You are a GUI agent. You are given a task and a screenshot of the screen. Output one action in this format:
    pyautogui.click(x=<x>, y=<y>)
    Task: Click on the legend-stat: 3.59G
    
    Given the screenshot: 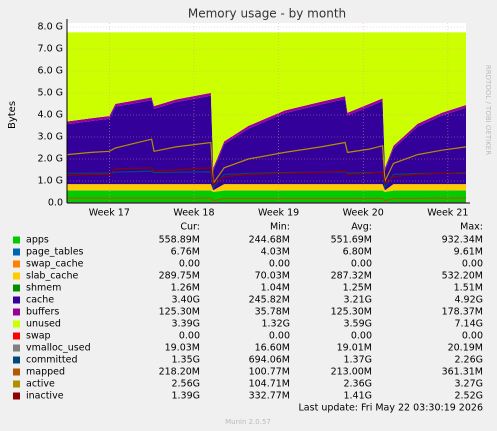 What is the action you would take?
    pyautogui.click(x=357, y=324)
    